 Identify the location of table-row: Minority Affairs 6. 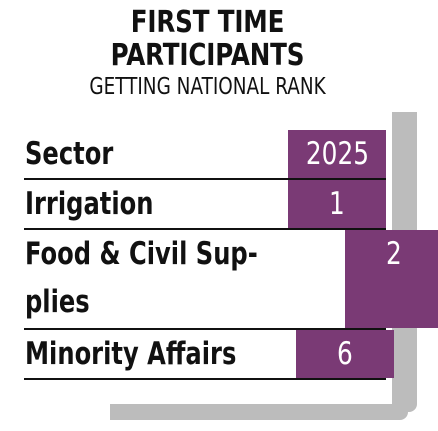
(209, 355).